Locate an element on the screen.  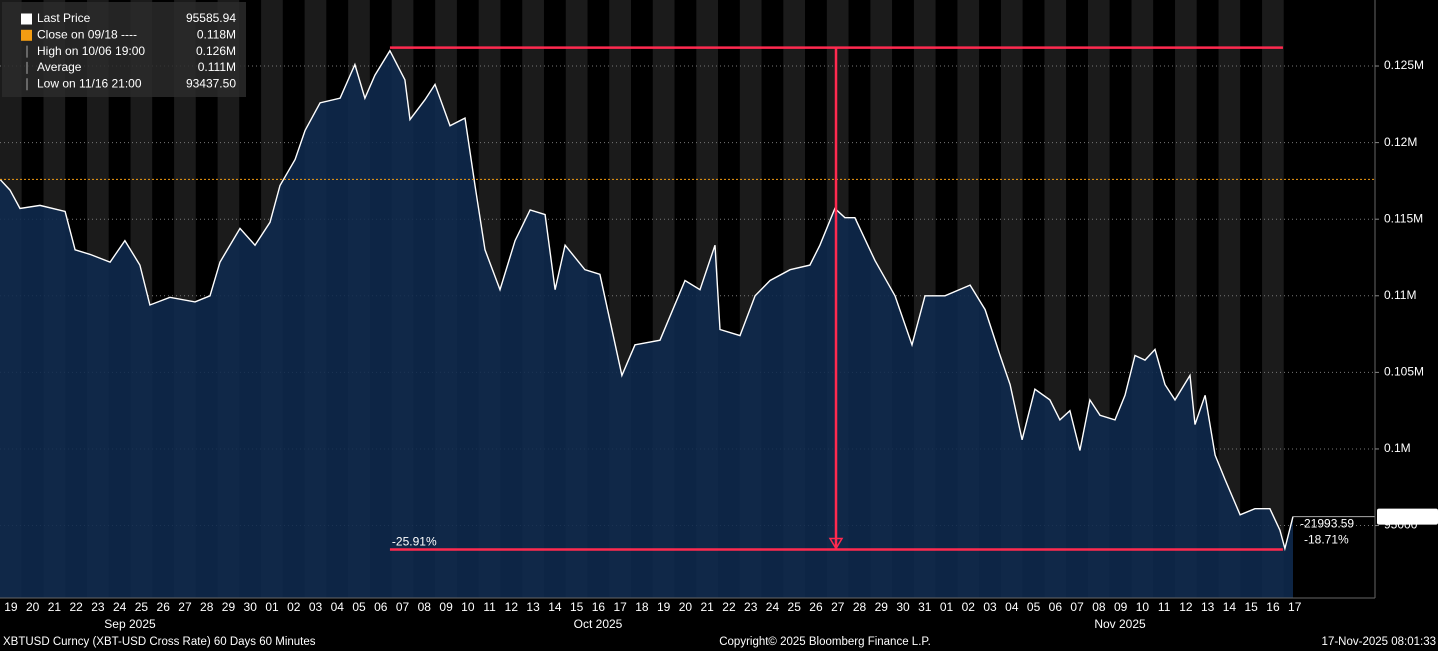
y-tick-label: 0.11M is located at coordinates (1400, 295).